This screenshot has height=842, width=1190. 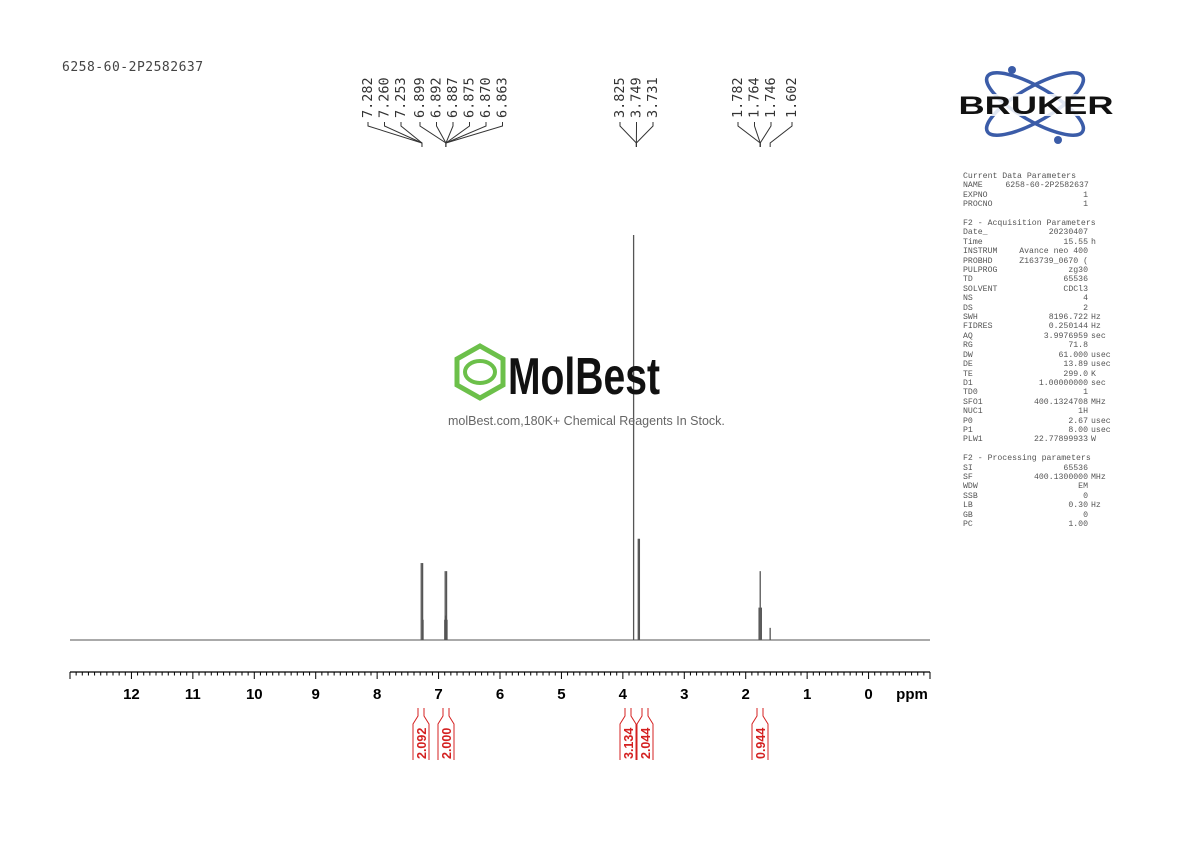 I want to click on param-row: DE 13.89 usec, so click(x=1038, y=364).